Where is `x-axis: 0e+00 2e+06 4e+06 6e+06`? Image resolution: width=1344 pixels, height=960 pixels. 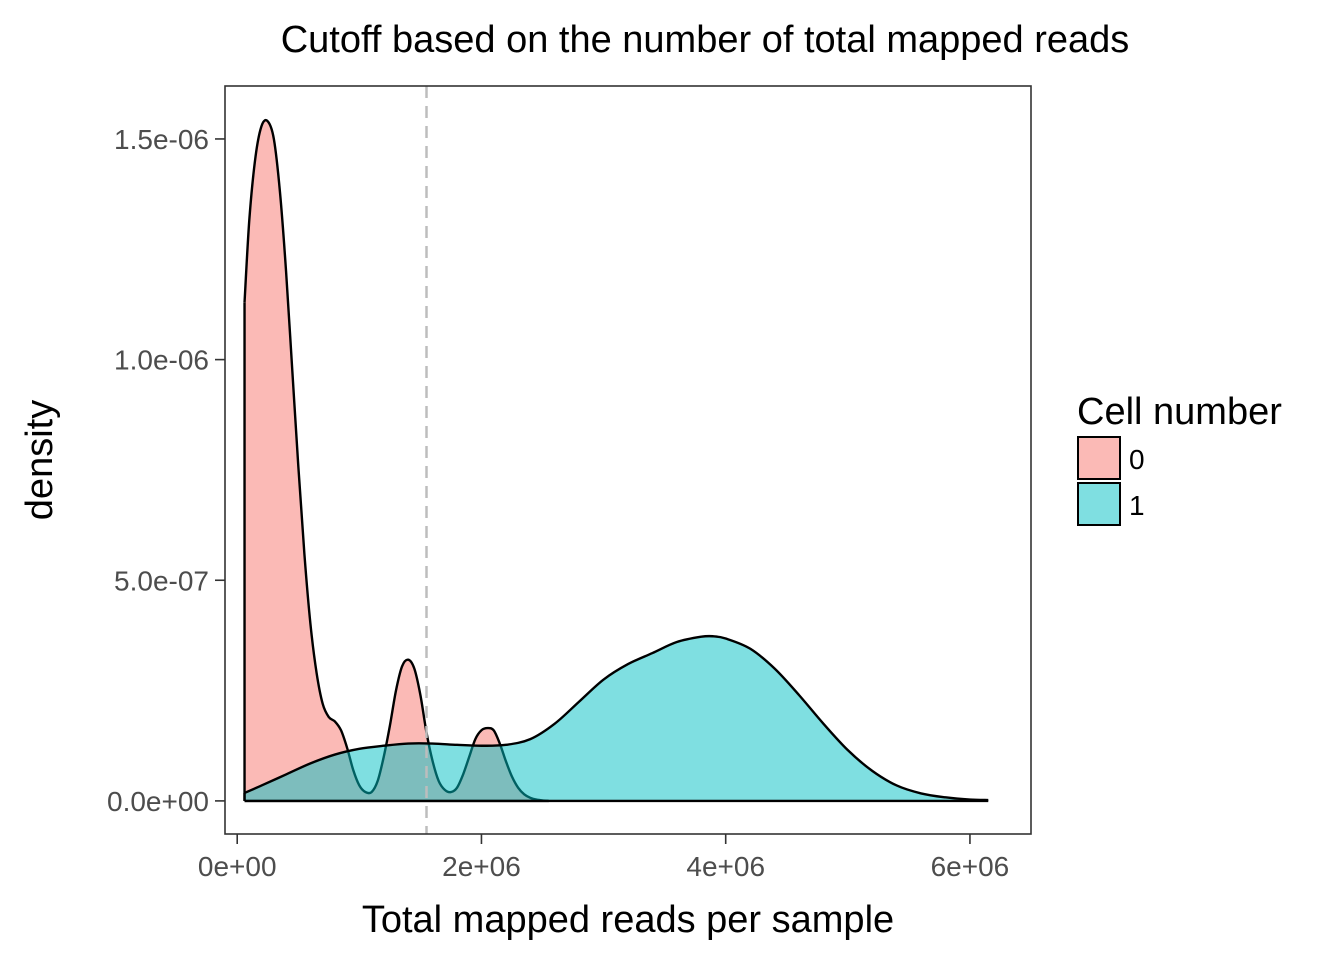
x-axis: 0e+00 2e+06 4e+06 6e+06 is located at coordinates (603, 858).